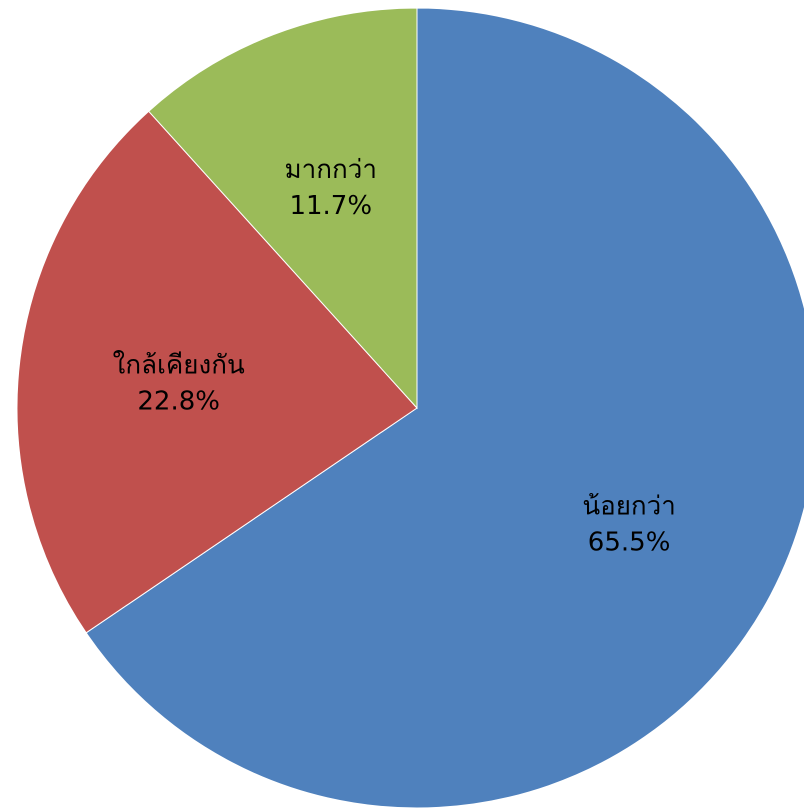  Describe the element at coordinates (179, 383) in the screenshot. I see `pie-slice-label-1: ใกล้เคียงกัน 22.8%` at that location.